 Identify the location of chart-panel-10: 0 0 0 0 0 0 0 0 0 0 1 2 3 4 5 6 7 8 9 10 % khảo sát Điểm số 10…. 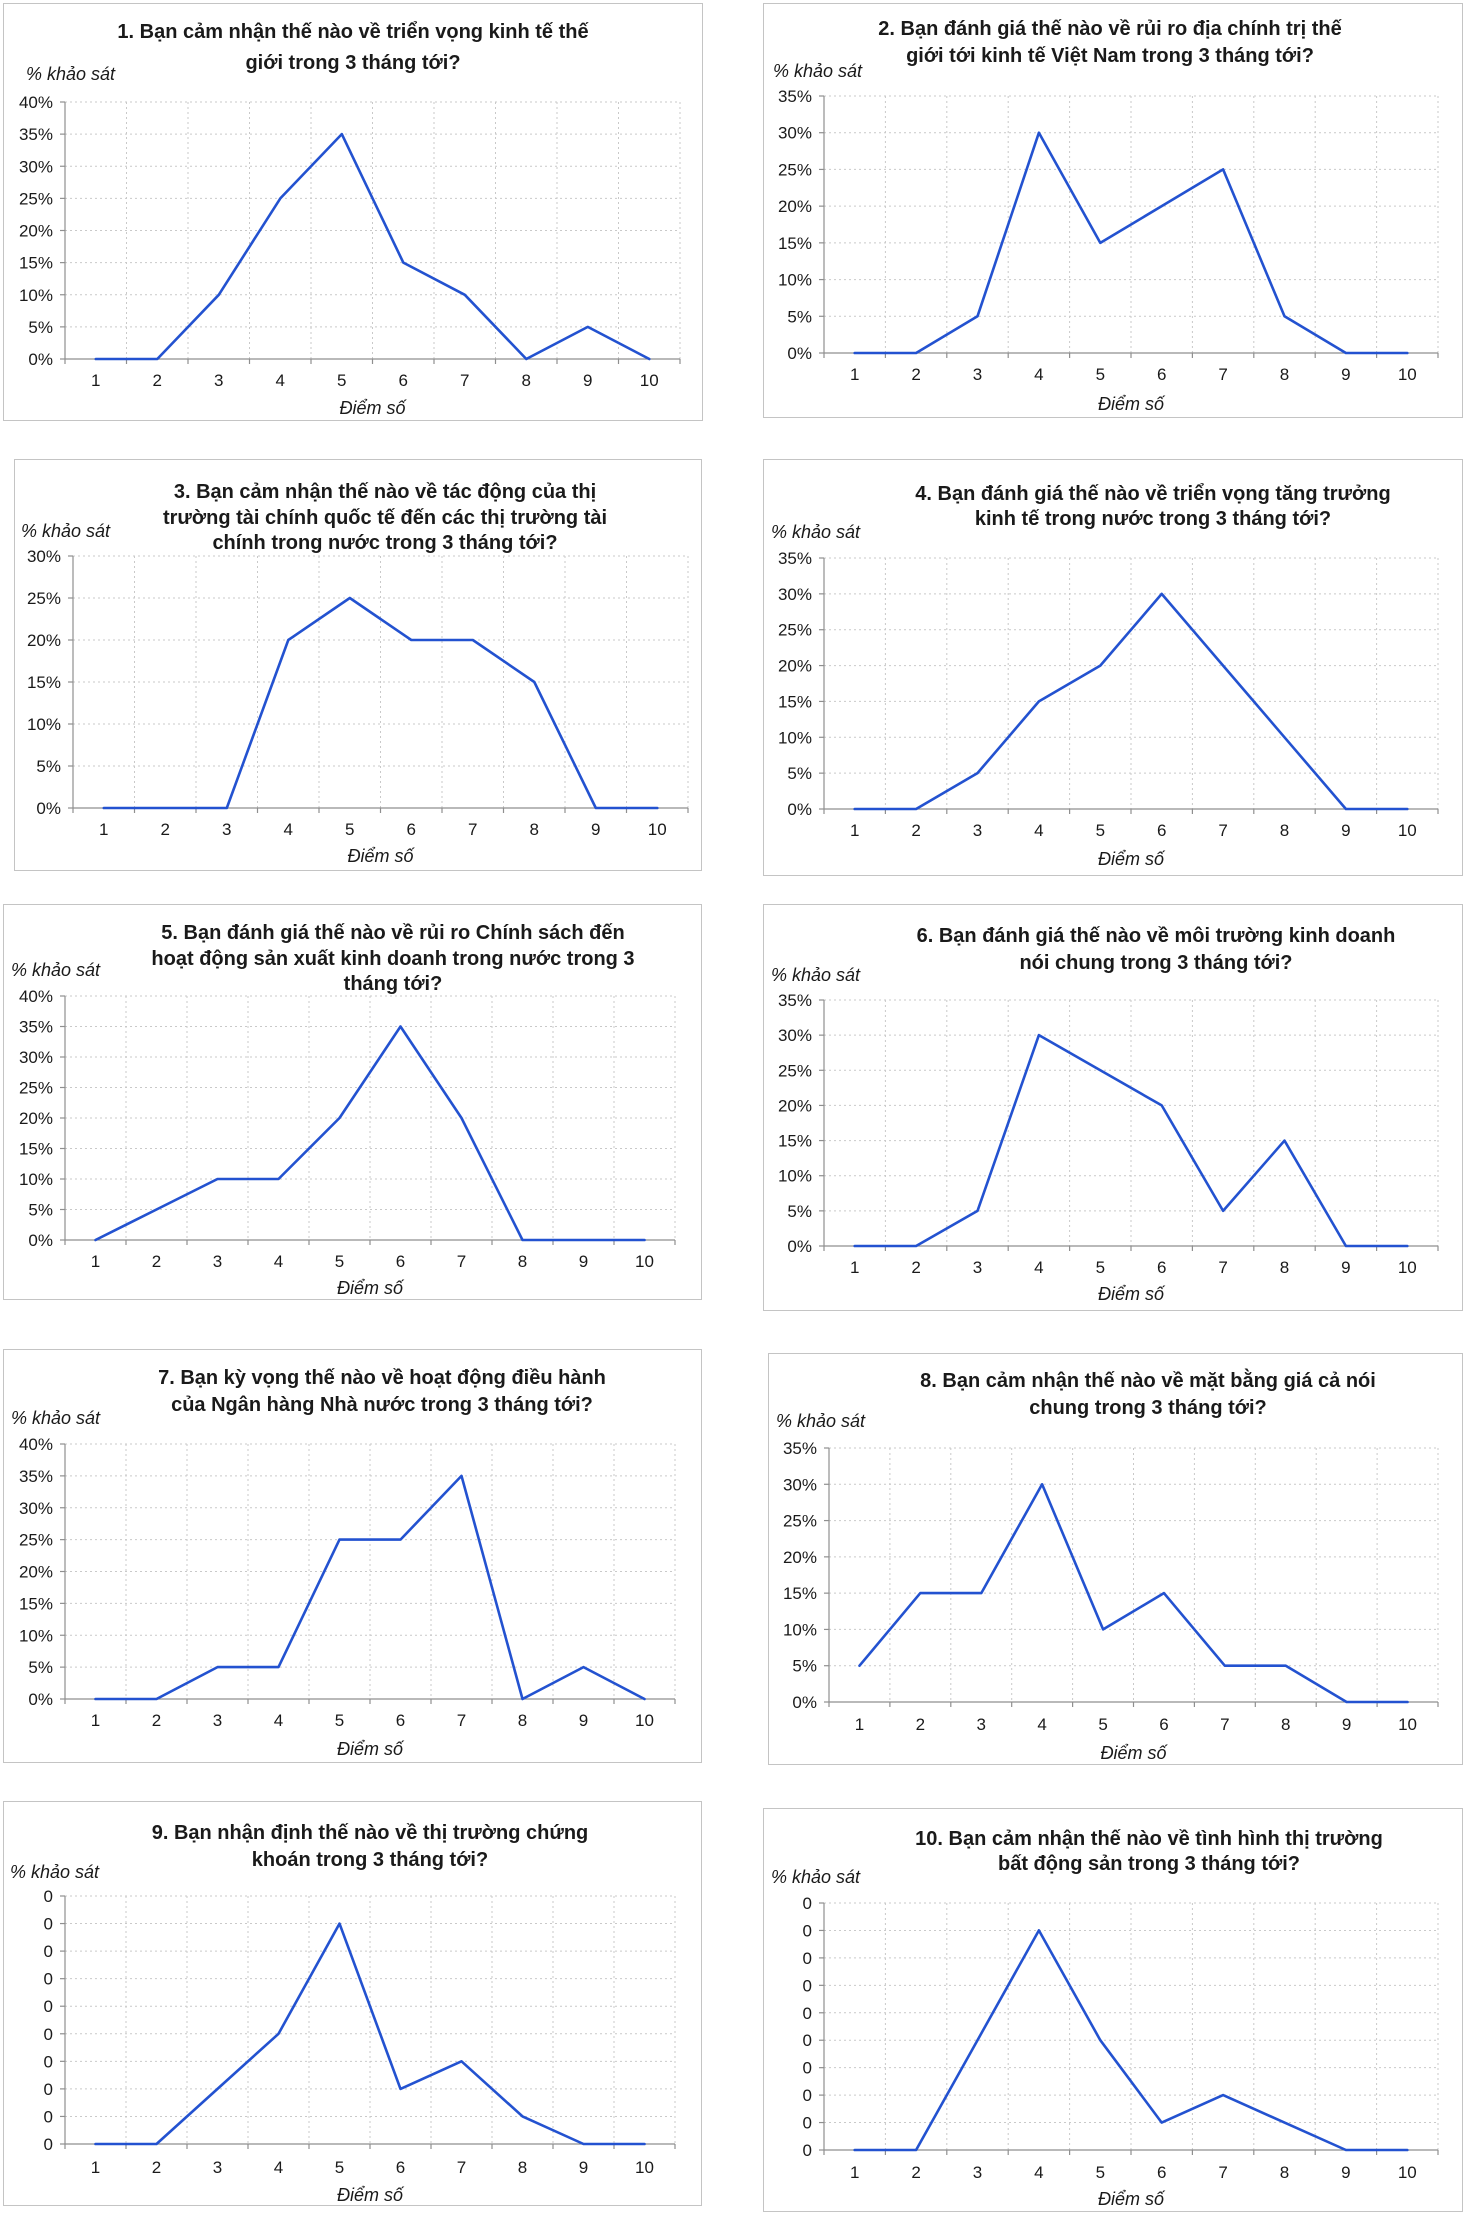
(1113, 2010).